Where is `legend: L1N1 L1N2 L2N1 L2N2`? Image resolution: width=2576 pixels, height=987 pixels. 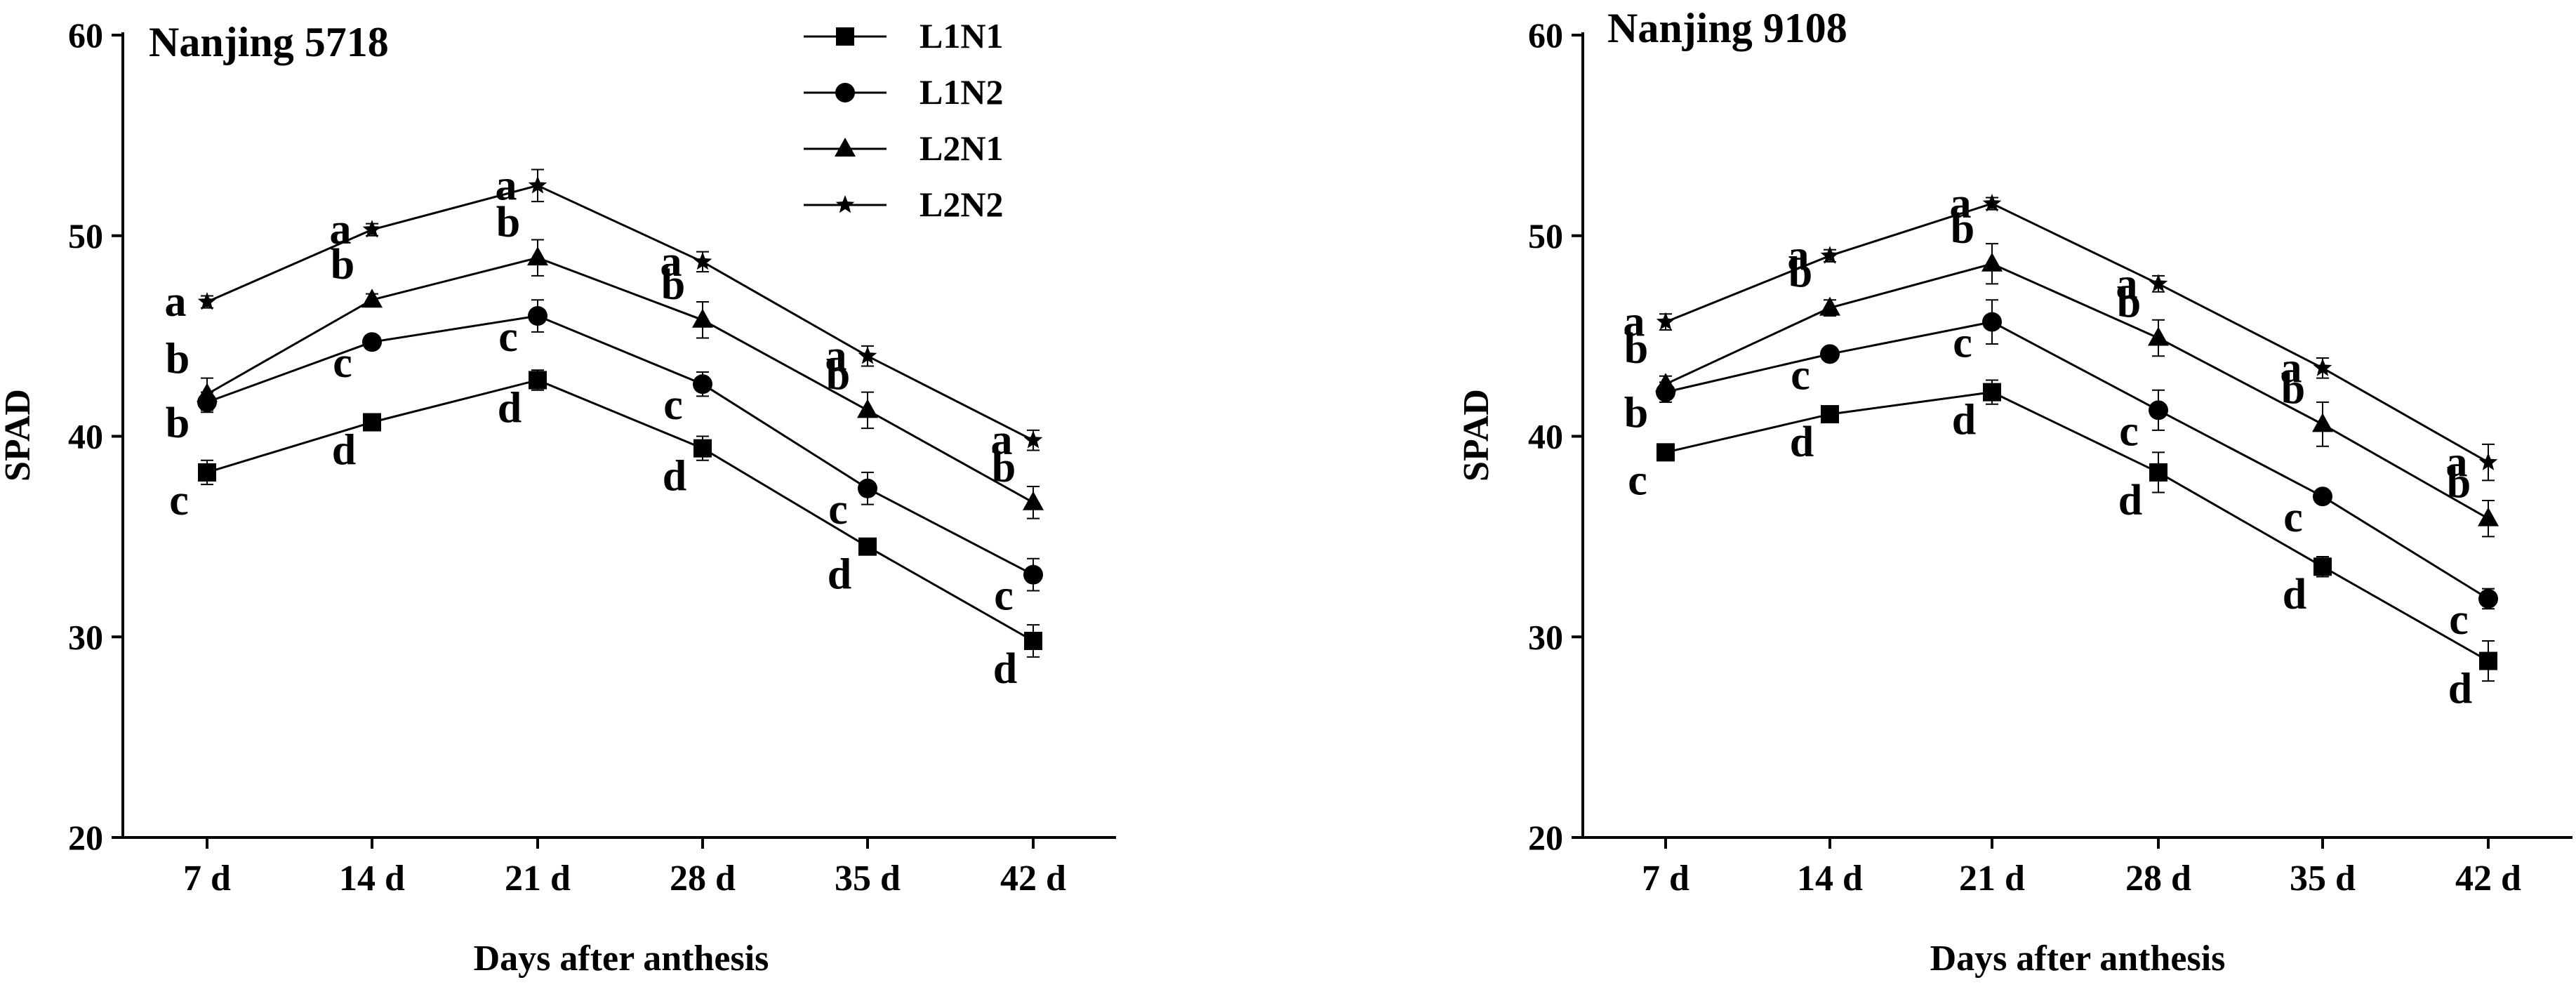 legend: L1N1 L1N2 L2N1 L2N2 is located at coordinates (904, 120).